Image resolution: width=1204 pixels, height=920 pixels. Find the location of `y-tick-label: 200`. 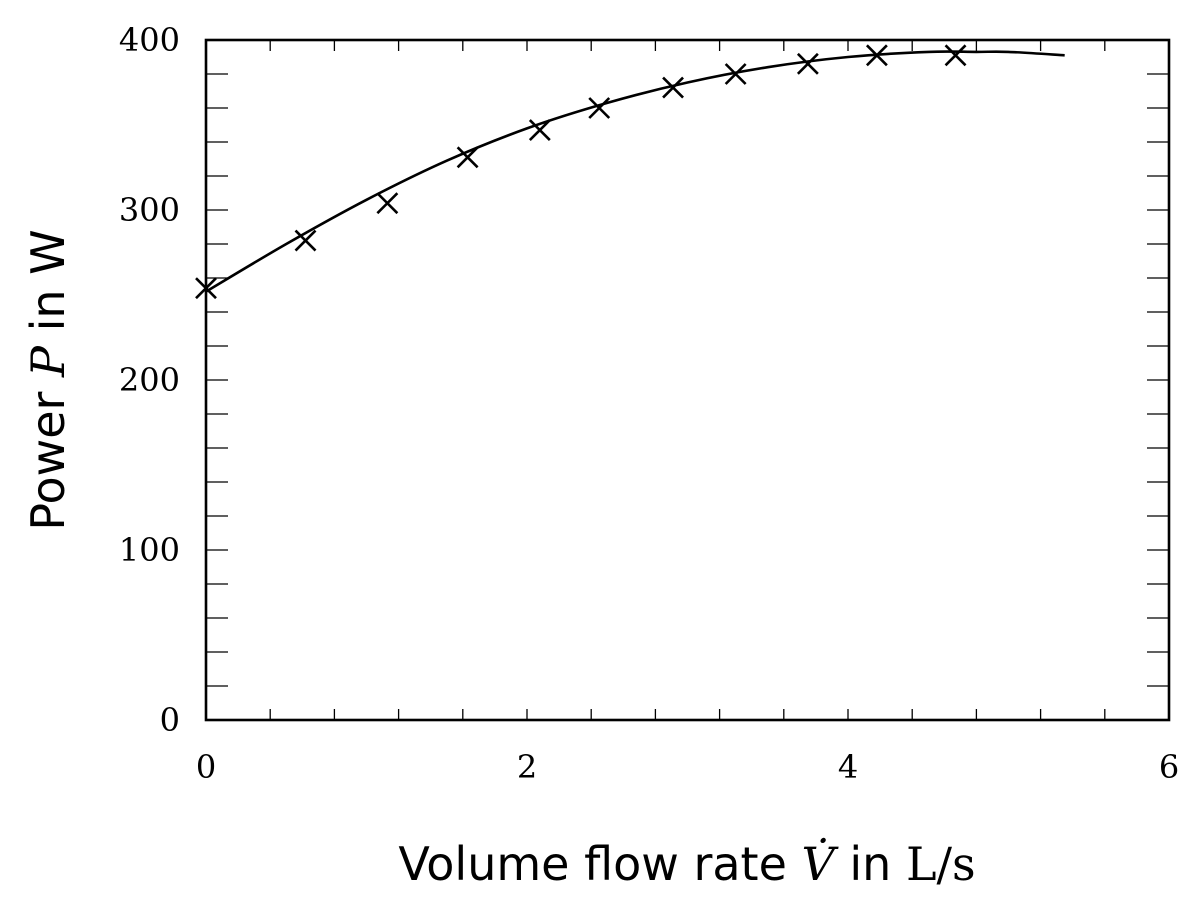

y-tick-label: 200 is located at coordinates (149, 380).